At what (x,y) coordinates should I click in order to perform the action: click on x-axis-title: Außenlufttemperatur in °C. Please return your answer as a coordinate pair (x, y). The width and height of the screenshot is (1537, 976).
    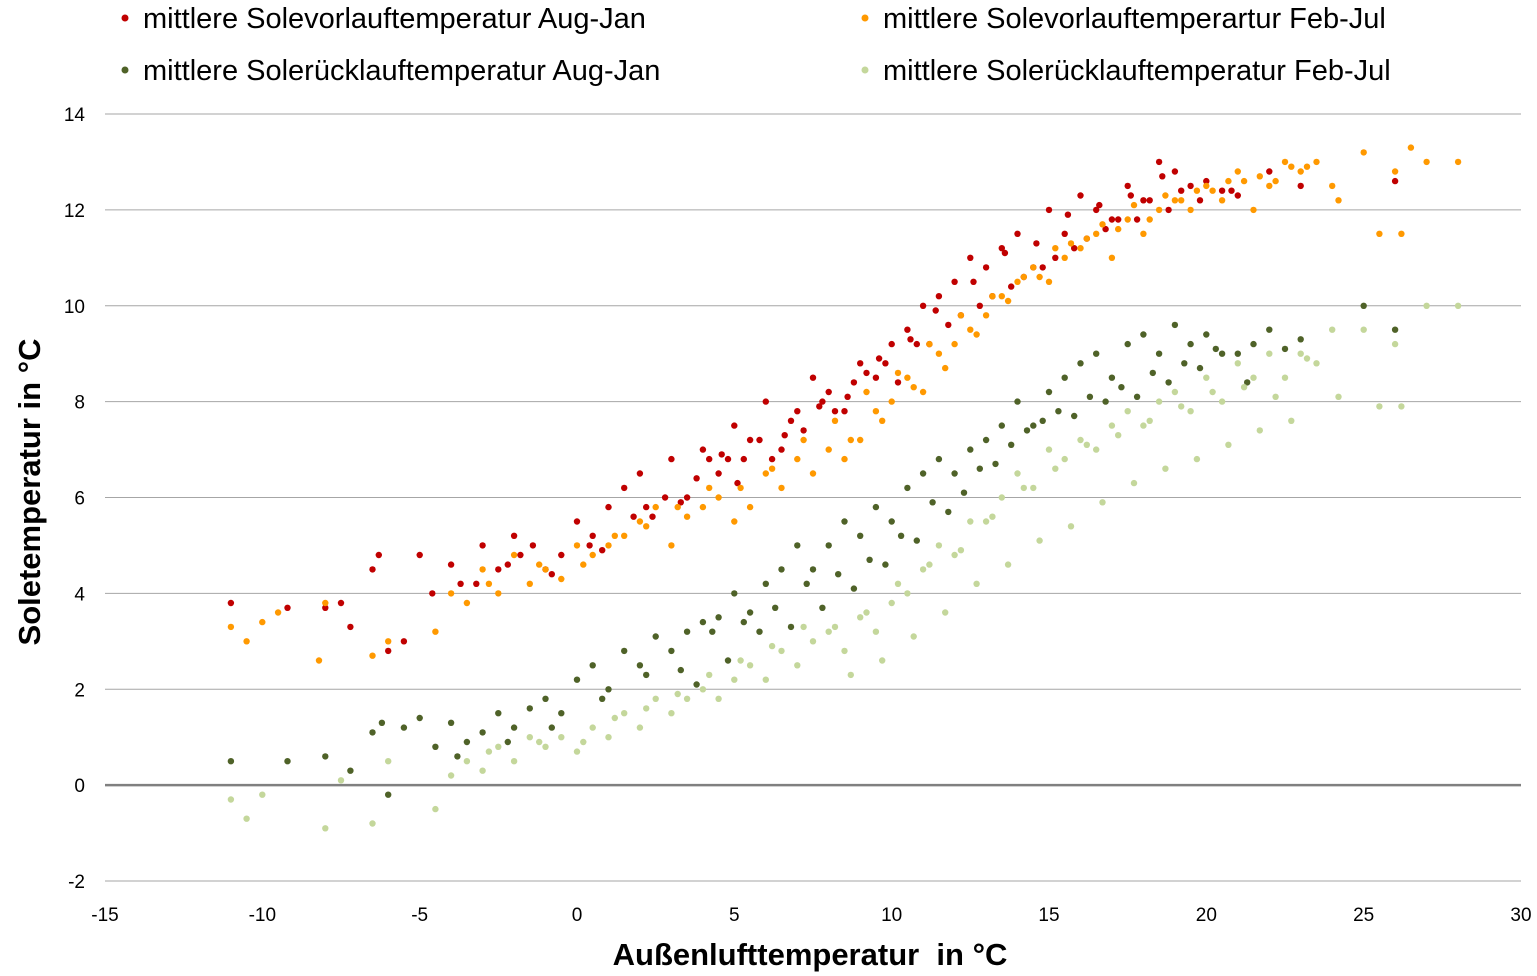
    Looking at the image, I should click on (810, 954).